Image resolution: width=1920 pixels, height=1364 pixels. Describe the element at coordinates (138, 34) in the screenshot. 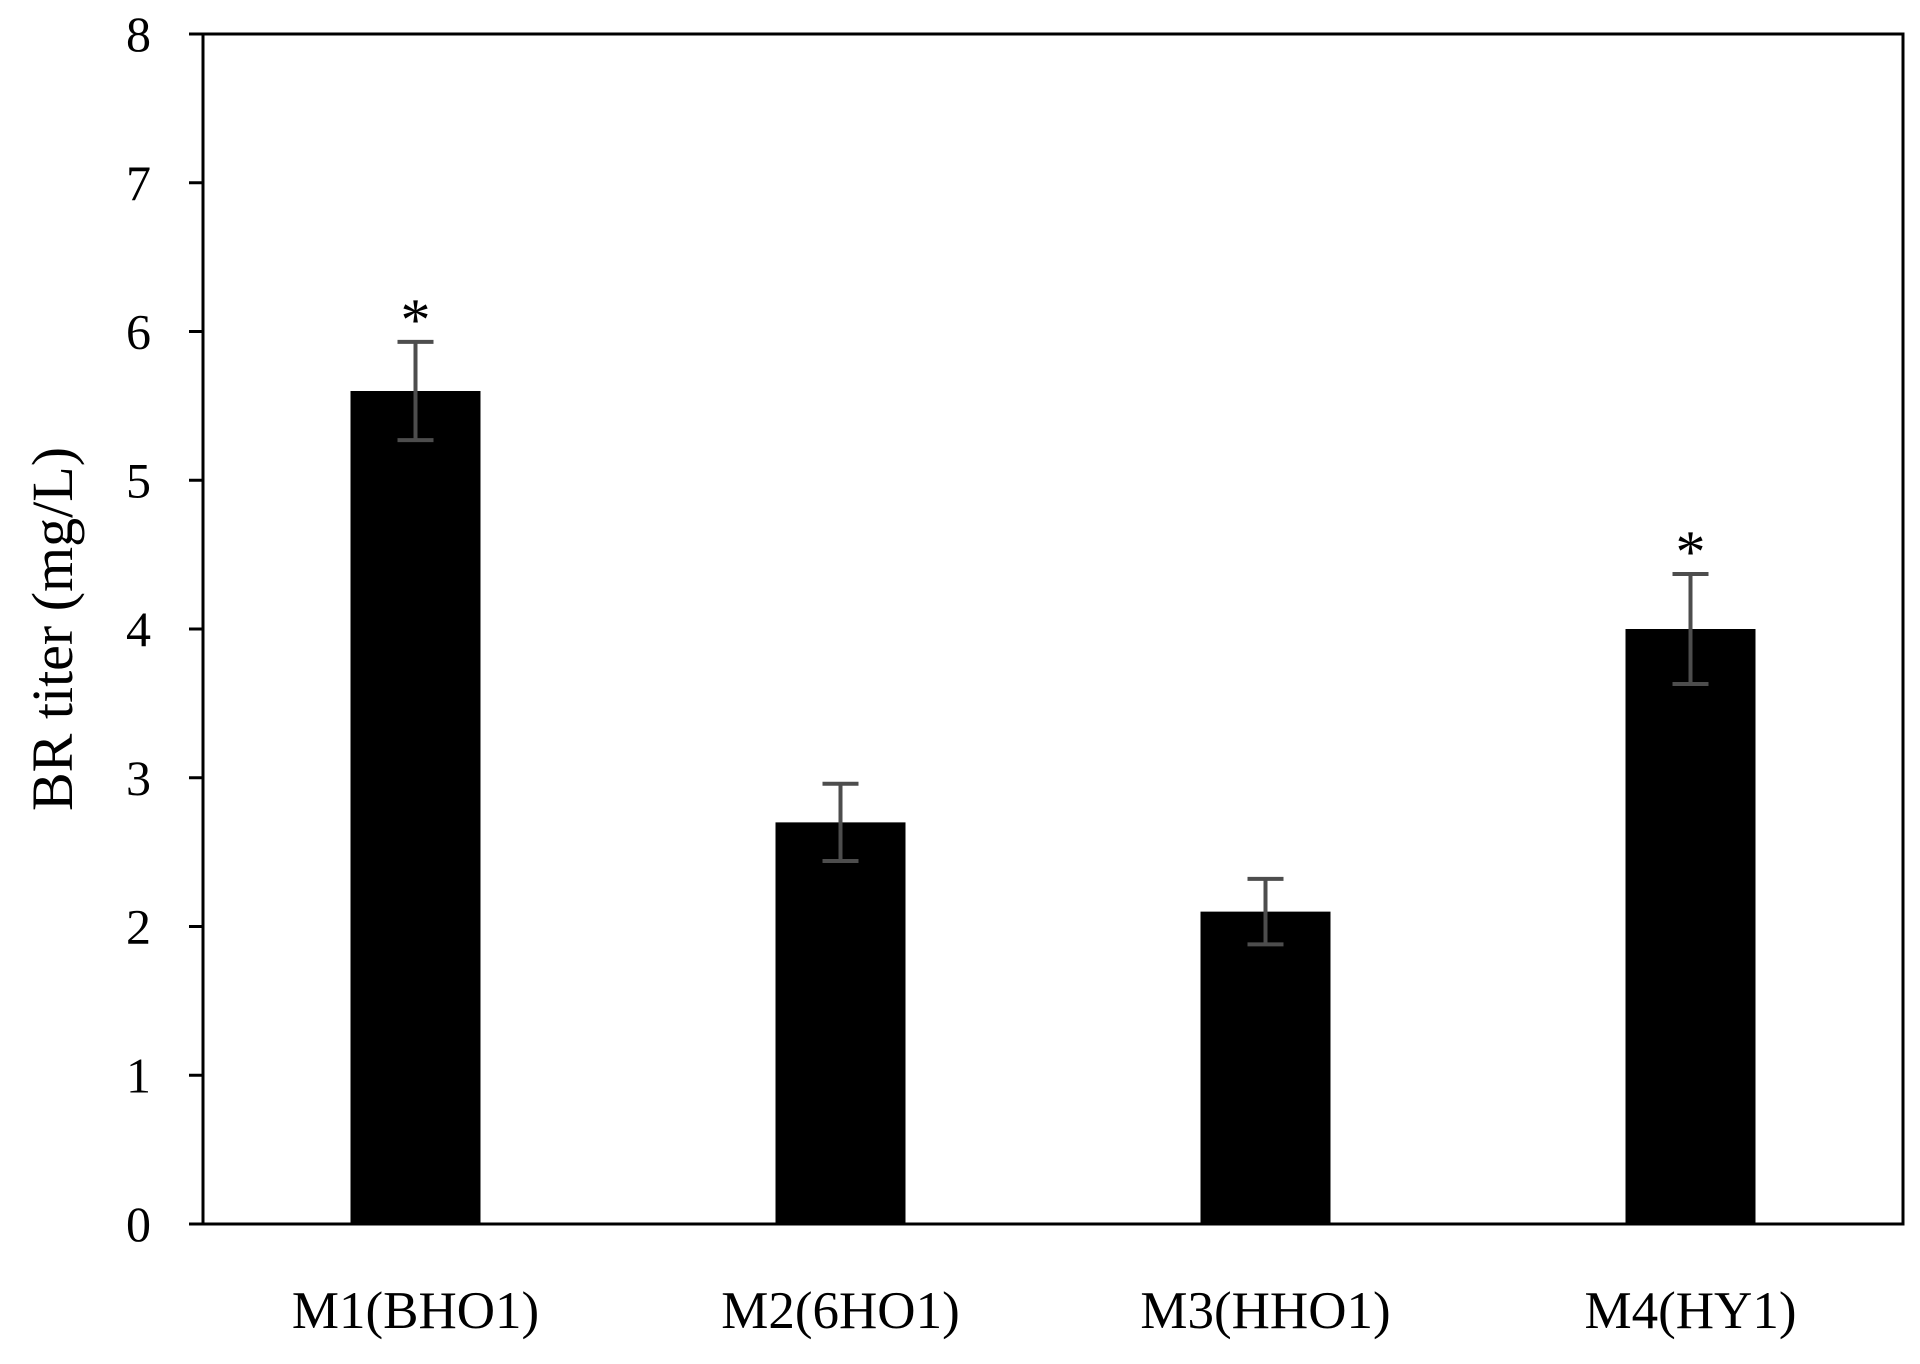

I see `y-tick-label: 8` at that location.